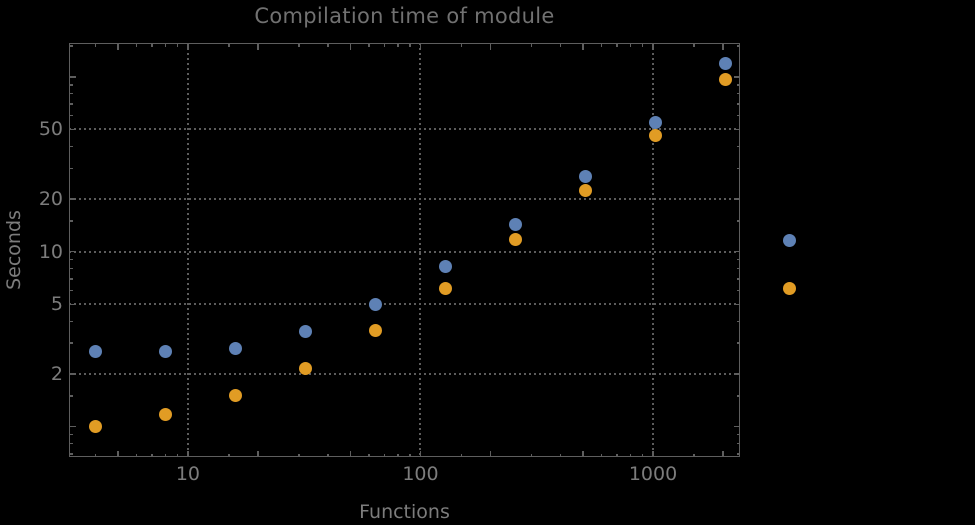 This screenshot has width=975, height=525. What do you see at coordinates (95, 351) in the screenshot?
I see `data-point-series-1-blue-x4` at bounding box center [95, 351].